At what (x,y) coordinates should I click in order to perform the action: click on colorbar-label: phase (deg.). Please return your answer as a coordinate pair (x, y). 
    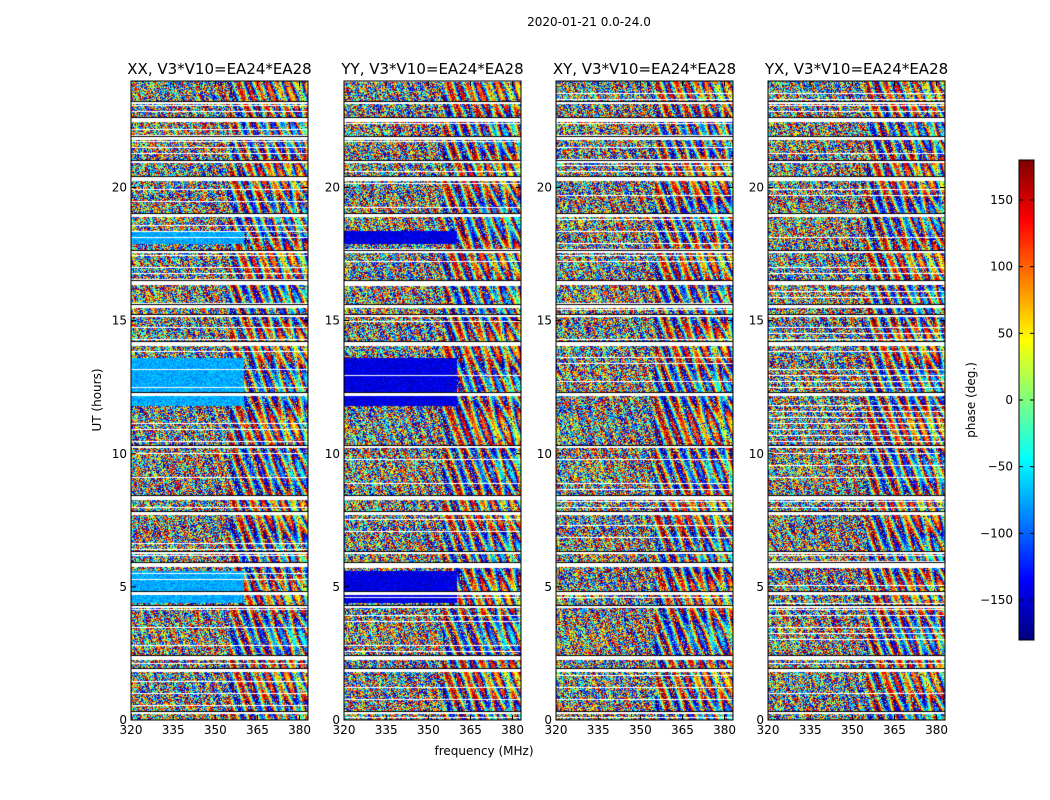
    Looking at the image, I should click on (971, 400).